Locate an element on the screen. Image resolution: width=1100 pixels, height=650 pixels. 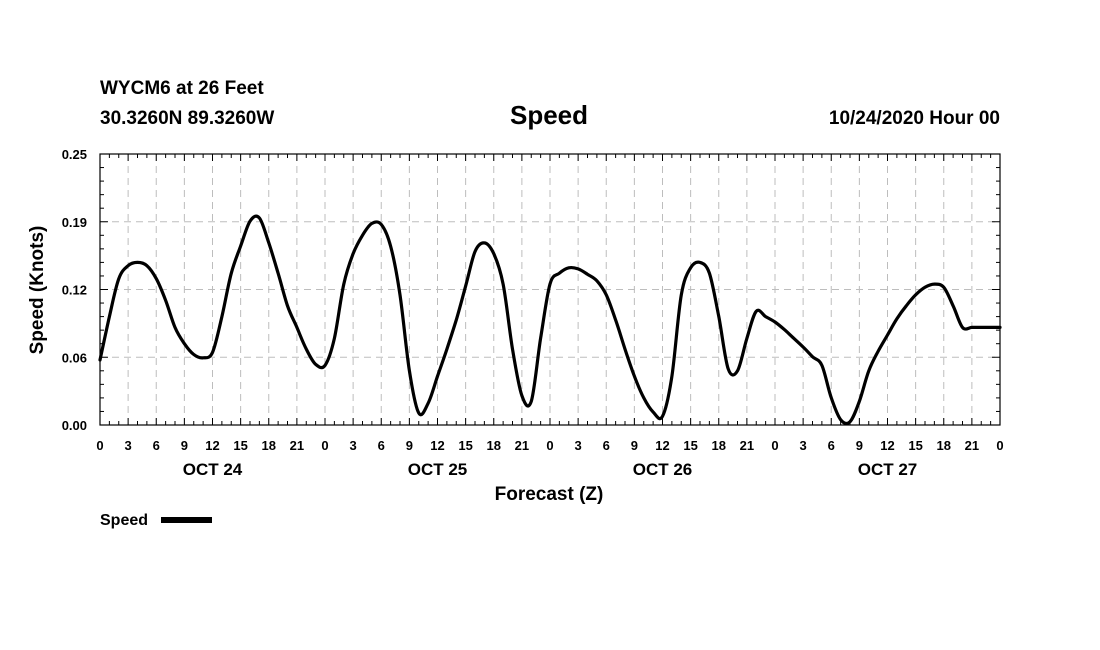
coordinates-label: 30.3260N 89.3260W is located at coordinates (187, 118).